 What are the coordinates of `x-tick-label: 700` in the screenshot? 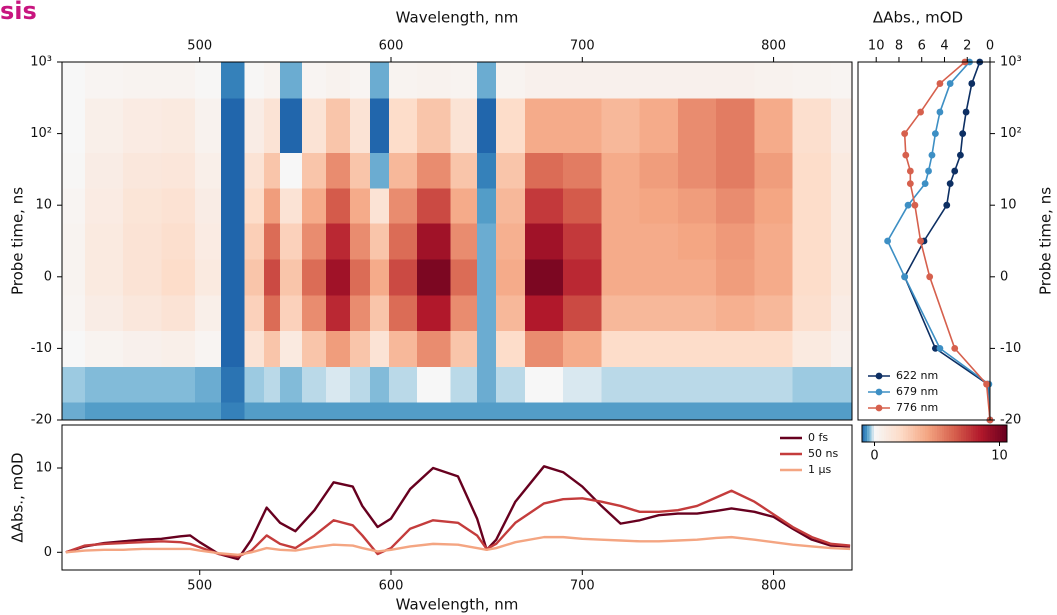 It's located at (582, 46).